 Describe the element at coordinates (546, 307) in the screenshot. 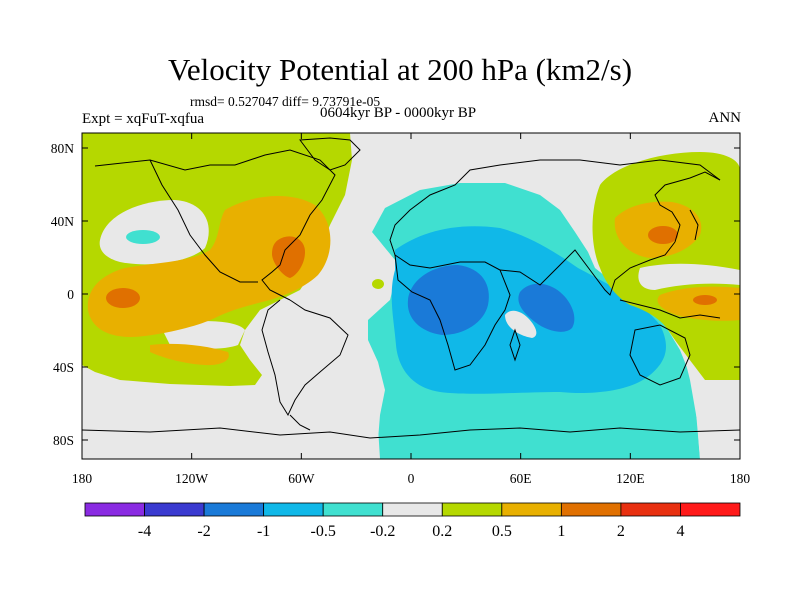

I see `blue-core-indian` at that location.